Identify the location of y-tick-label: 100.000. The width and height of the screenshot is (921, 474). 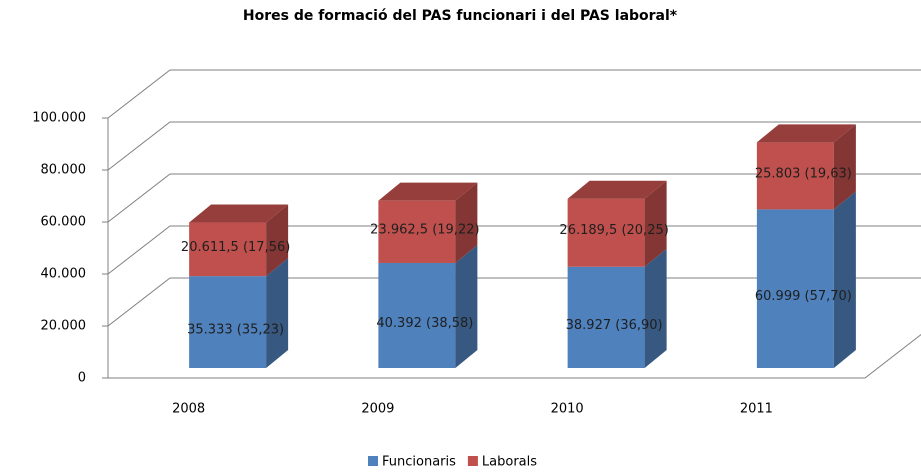
(59, 118).